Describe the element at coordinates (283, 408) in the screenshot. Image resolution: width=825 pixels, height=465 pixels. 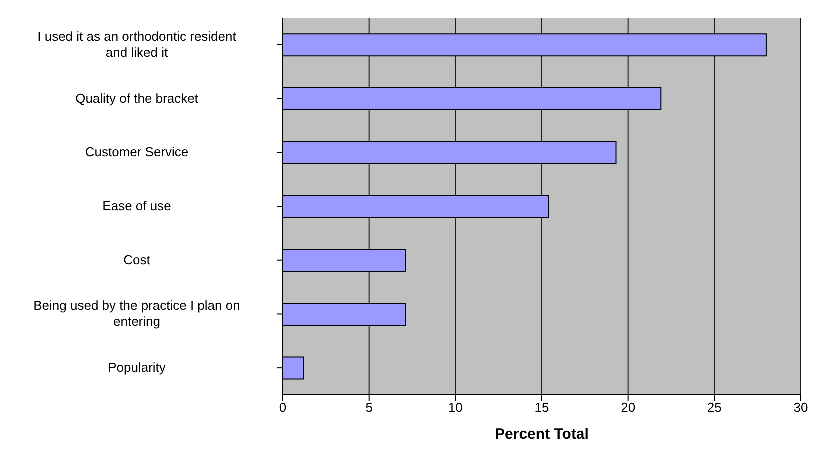
I see `x-tick-label: 0` at that location.